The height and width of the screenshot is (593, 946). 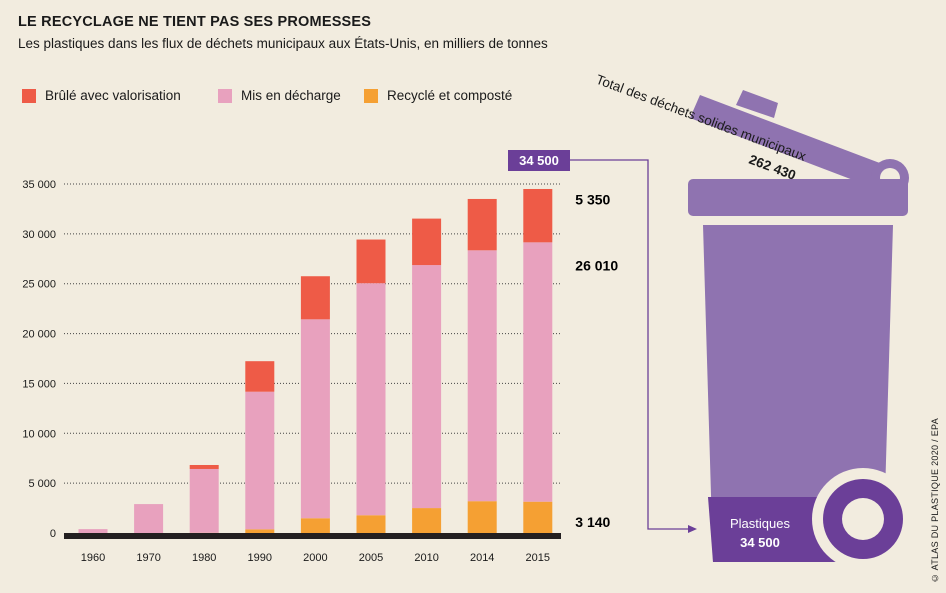 What do you see at coordinates (260, 558) in the screenshot?
I see `x-tick-label: 1990` at bounding box center [260, 558].